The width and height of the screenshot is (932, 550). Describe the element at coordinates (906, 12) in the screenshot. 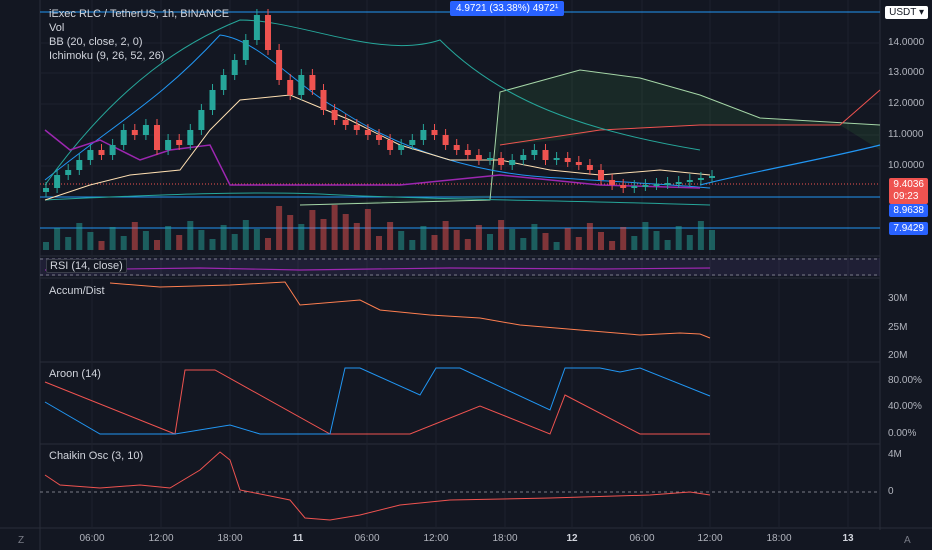

I see `currency-selector: USDT ▾` at that location.